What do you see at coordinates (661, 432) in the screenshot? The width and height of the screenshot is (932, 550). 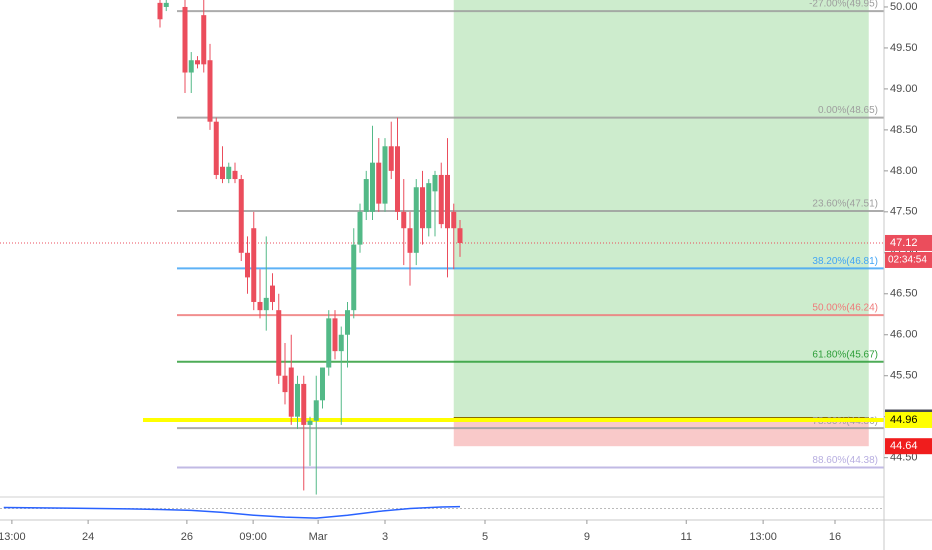 I see `loss-zone` at bounding box center [661, 432].